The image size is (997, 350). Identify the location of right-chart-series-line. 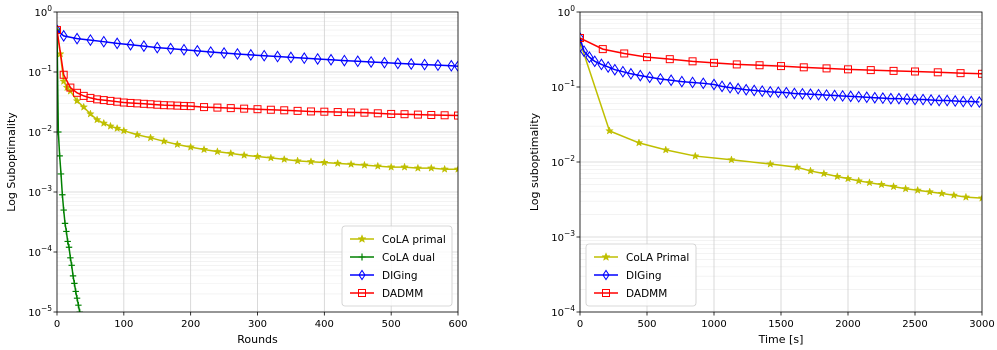
(780, 70).